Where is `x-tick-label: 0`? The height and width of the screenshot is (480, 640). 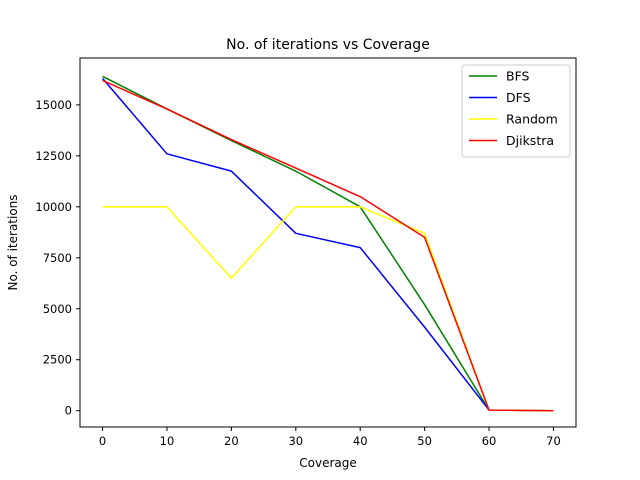 x-tick-label: 0 is located at coordinates (102, 441).